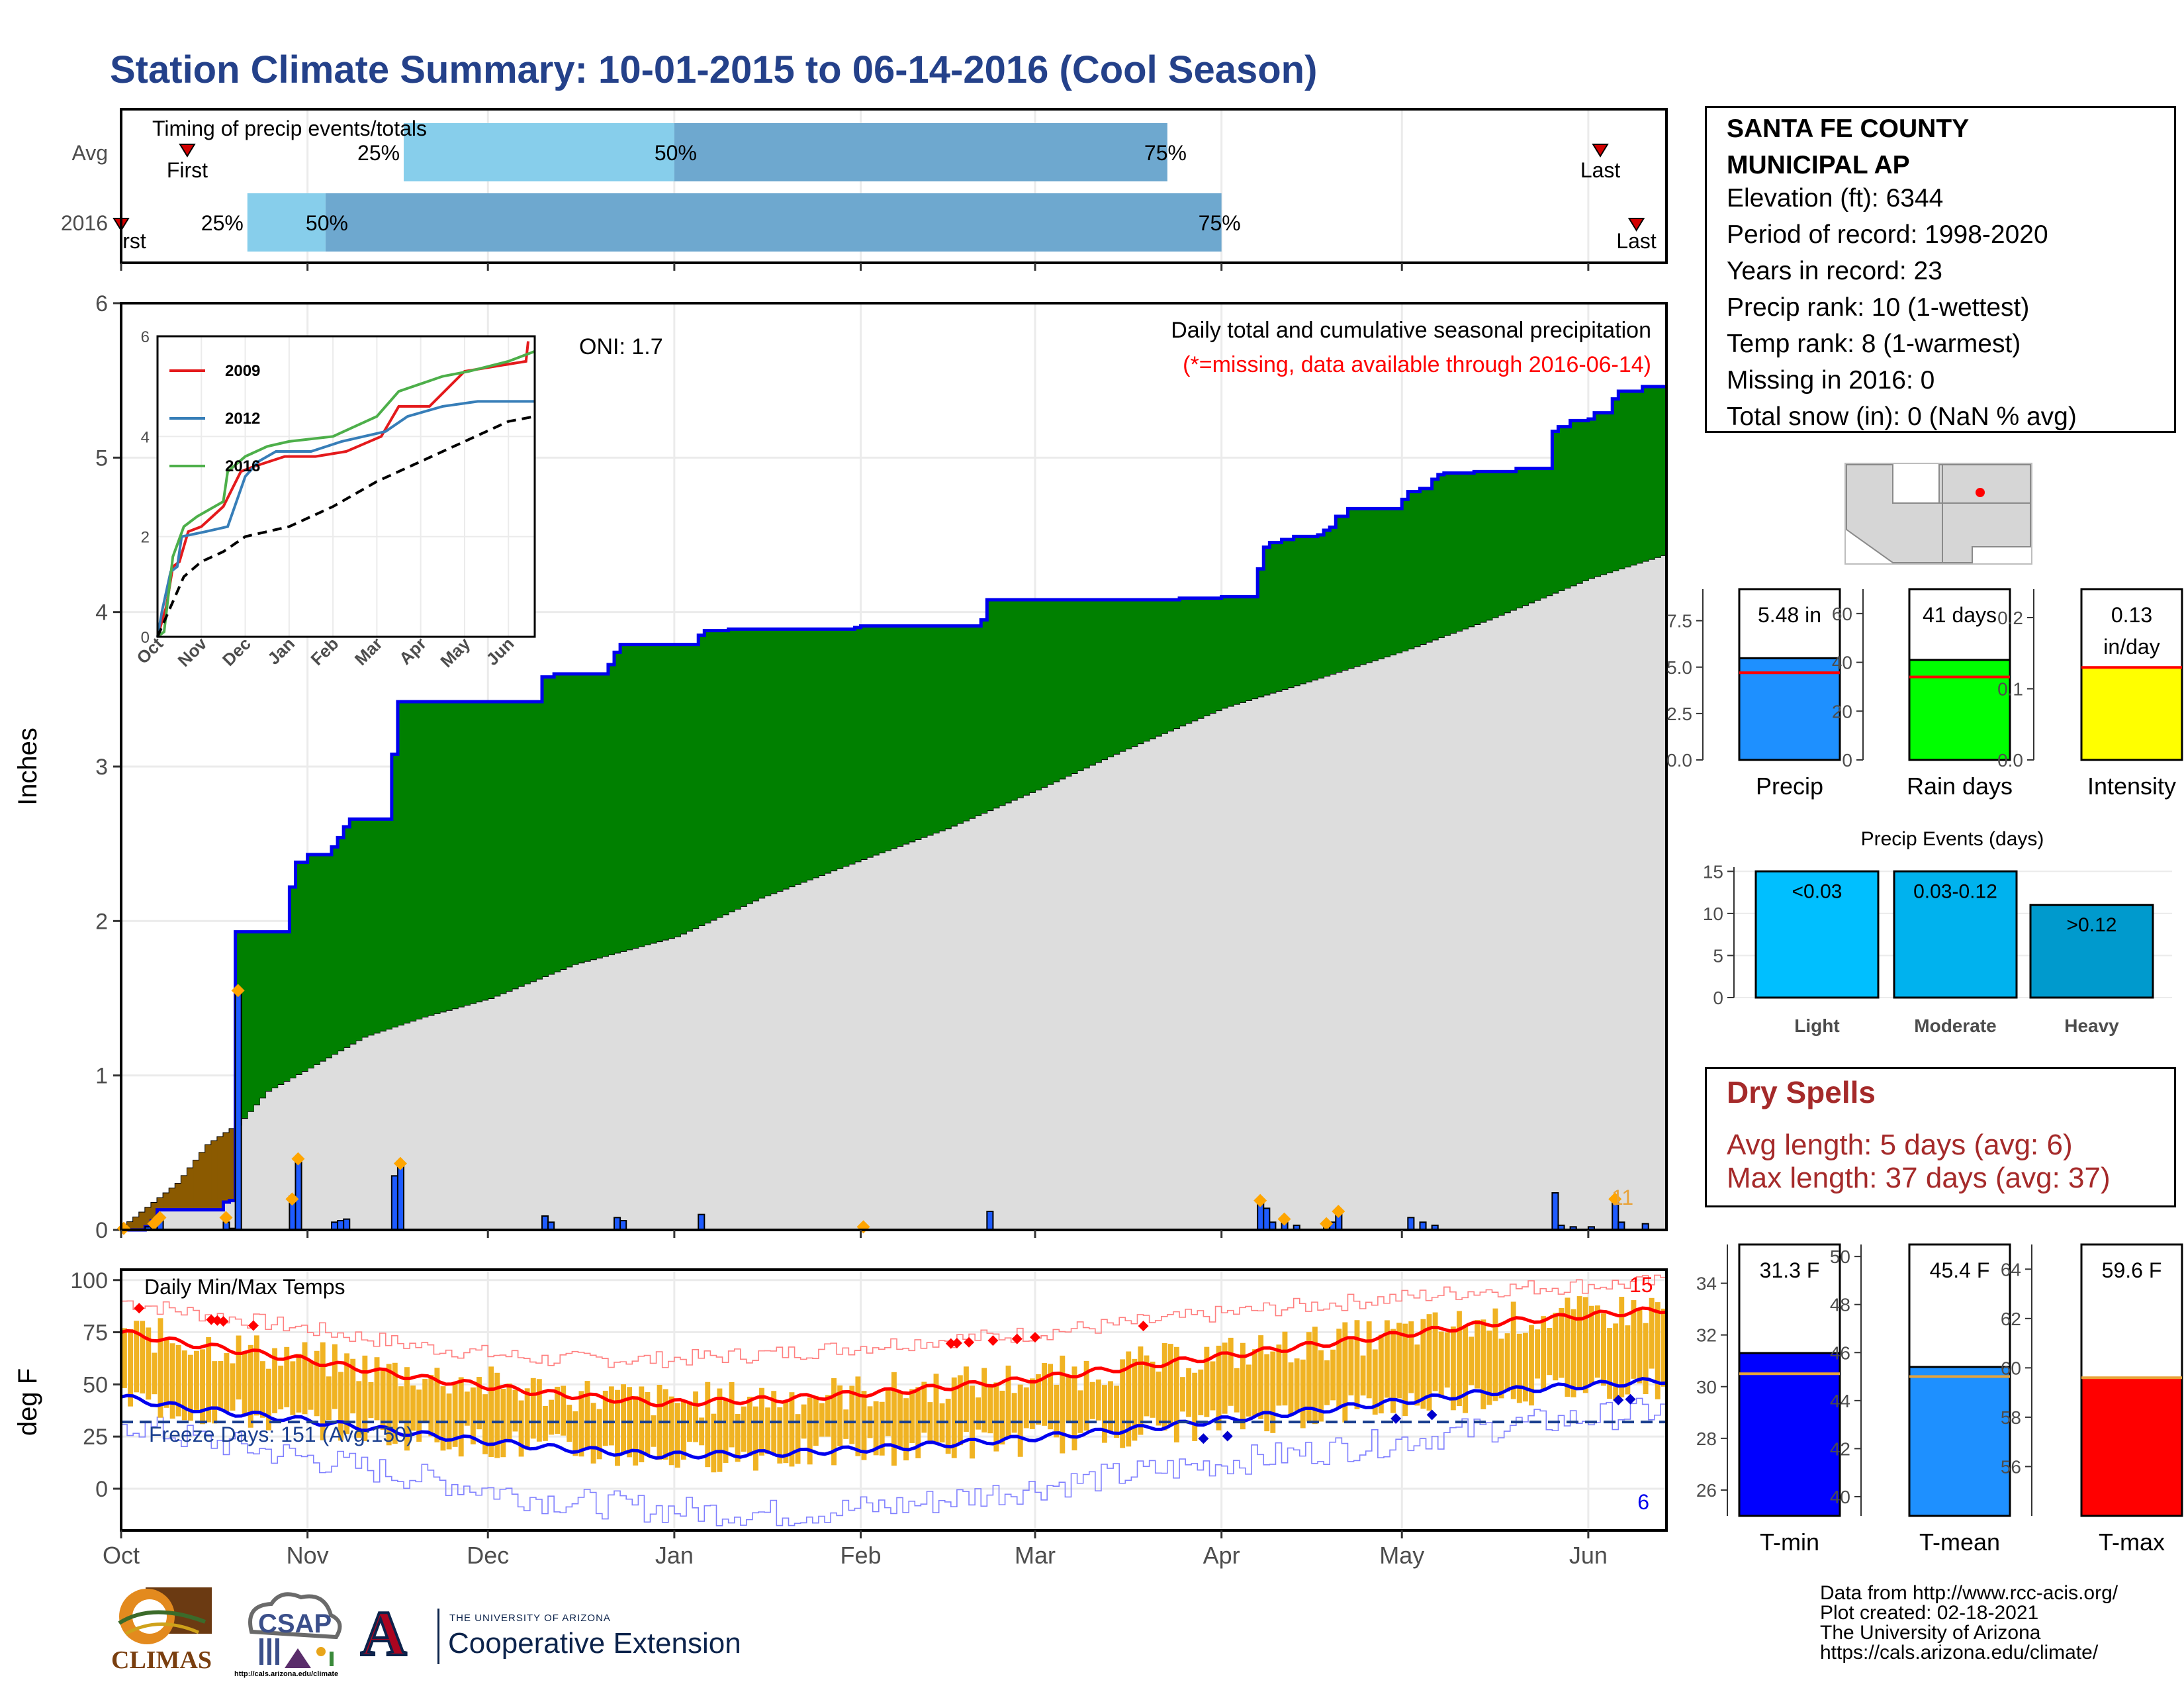  What do you see at coordinates (2131, 1446) in the screenshot?
I see `tmax-summary-bar` at bounding box center [2131, 1446].